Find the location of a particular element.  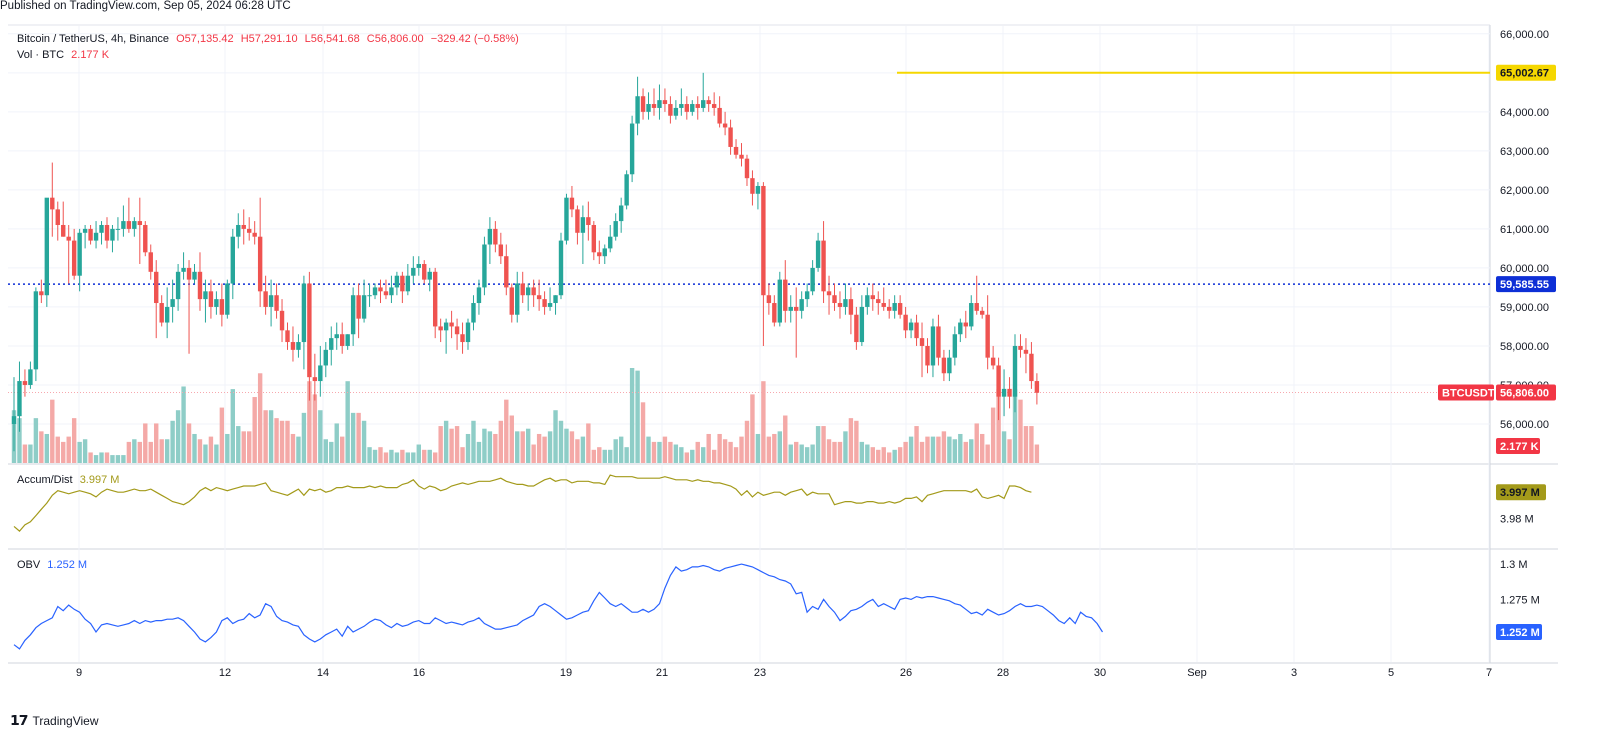

close-value: C56,806.00 is located at coordinates (395, 39).